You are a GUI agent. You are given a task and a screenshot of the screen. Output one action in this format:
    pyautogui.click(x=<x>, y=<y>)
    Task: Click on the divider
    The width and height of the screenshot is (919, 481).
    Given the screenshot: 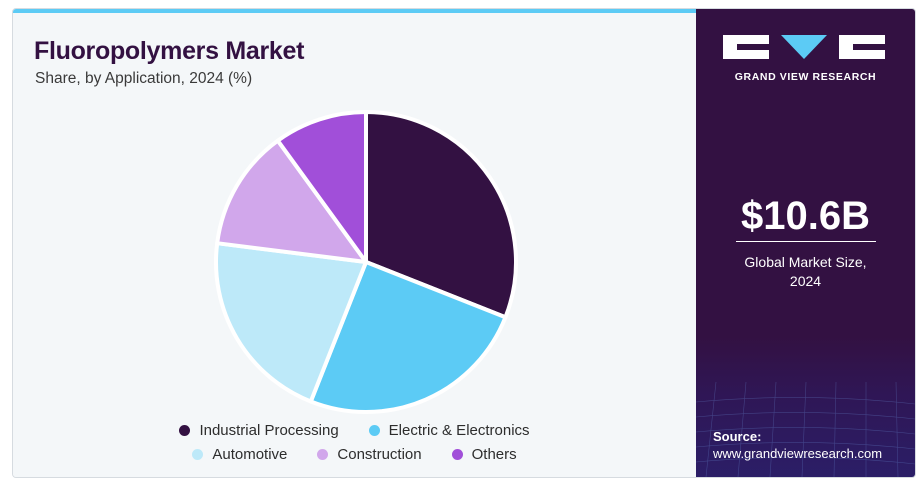 What is the action you would take?
    pyautogui.click(x=806, y=241)
    